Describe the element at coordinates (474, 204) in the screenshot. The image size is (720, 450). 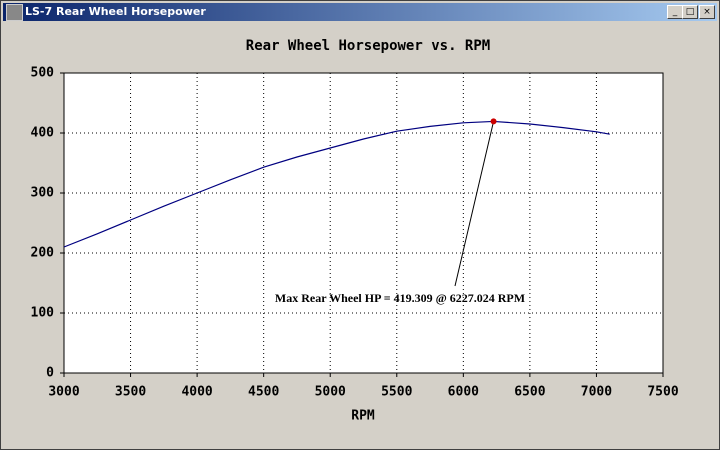
I see `annotation-leader` at that location.